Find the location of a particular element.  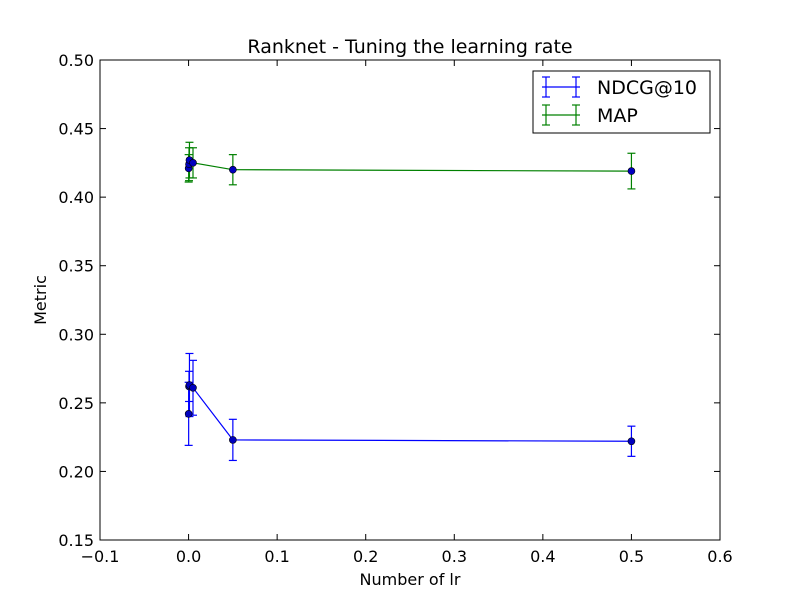

legend-entry-map: MAP is located at coordinates (590, 115).